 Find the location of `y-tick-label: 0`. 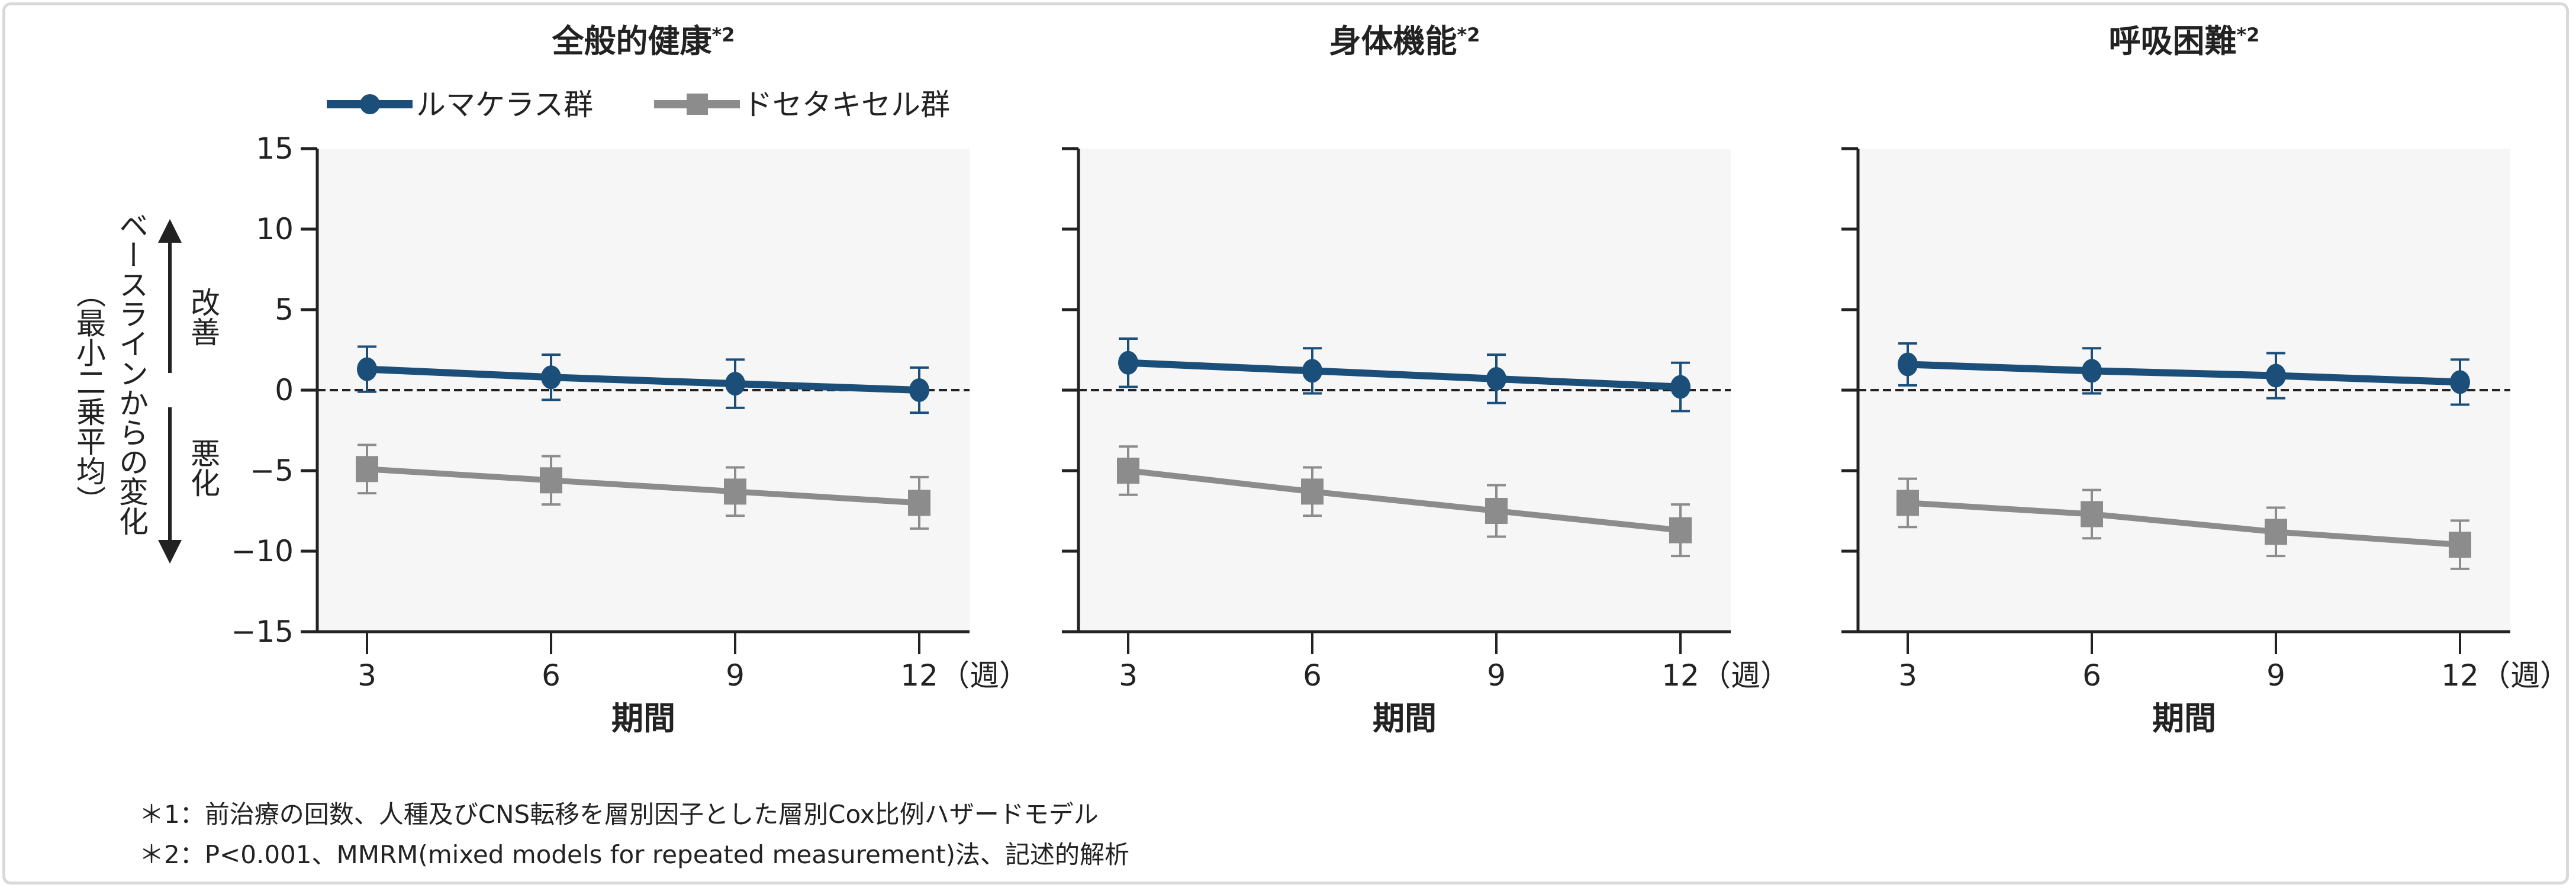

y-tick-label: 0 is located at coordinates (284, 390).